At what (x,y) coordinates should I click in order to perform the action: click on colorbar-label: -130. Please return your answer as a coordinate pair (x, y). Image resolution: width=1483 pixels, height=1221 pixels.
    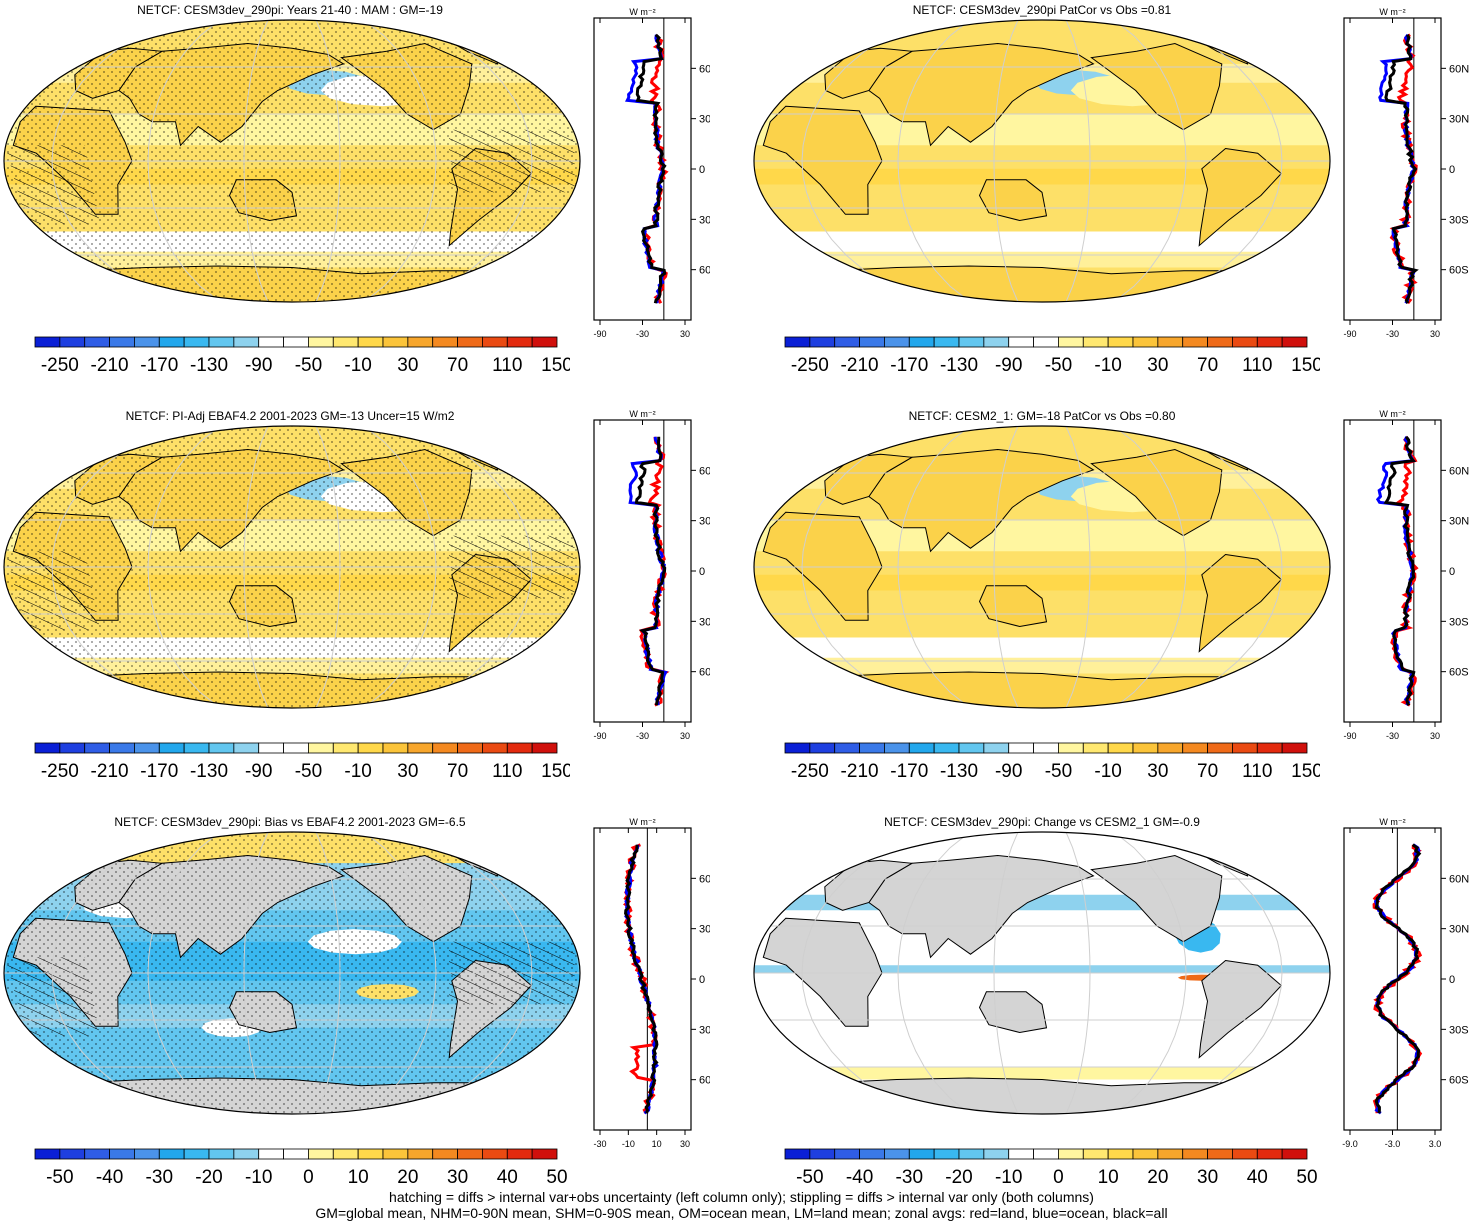
    Looking at the image, I should click on (959, 771).